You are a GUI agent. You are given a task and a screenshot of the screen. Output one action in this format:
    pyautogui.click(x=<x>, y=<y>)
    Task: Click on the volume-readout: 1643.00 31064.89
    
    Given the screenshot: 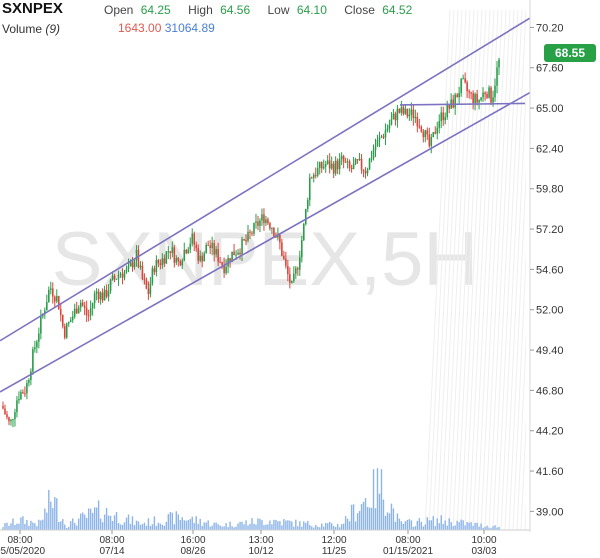 What is the action you would take?
    pyautogui.click(x=166, y=28)
    